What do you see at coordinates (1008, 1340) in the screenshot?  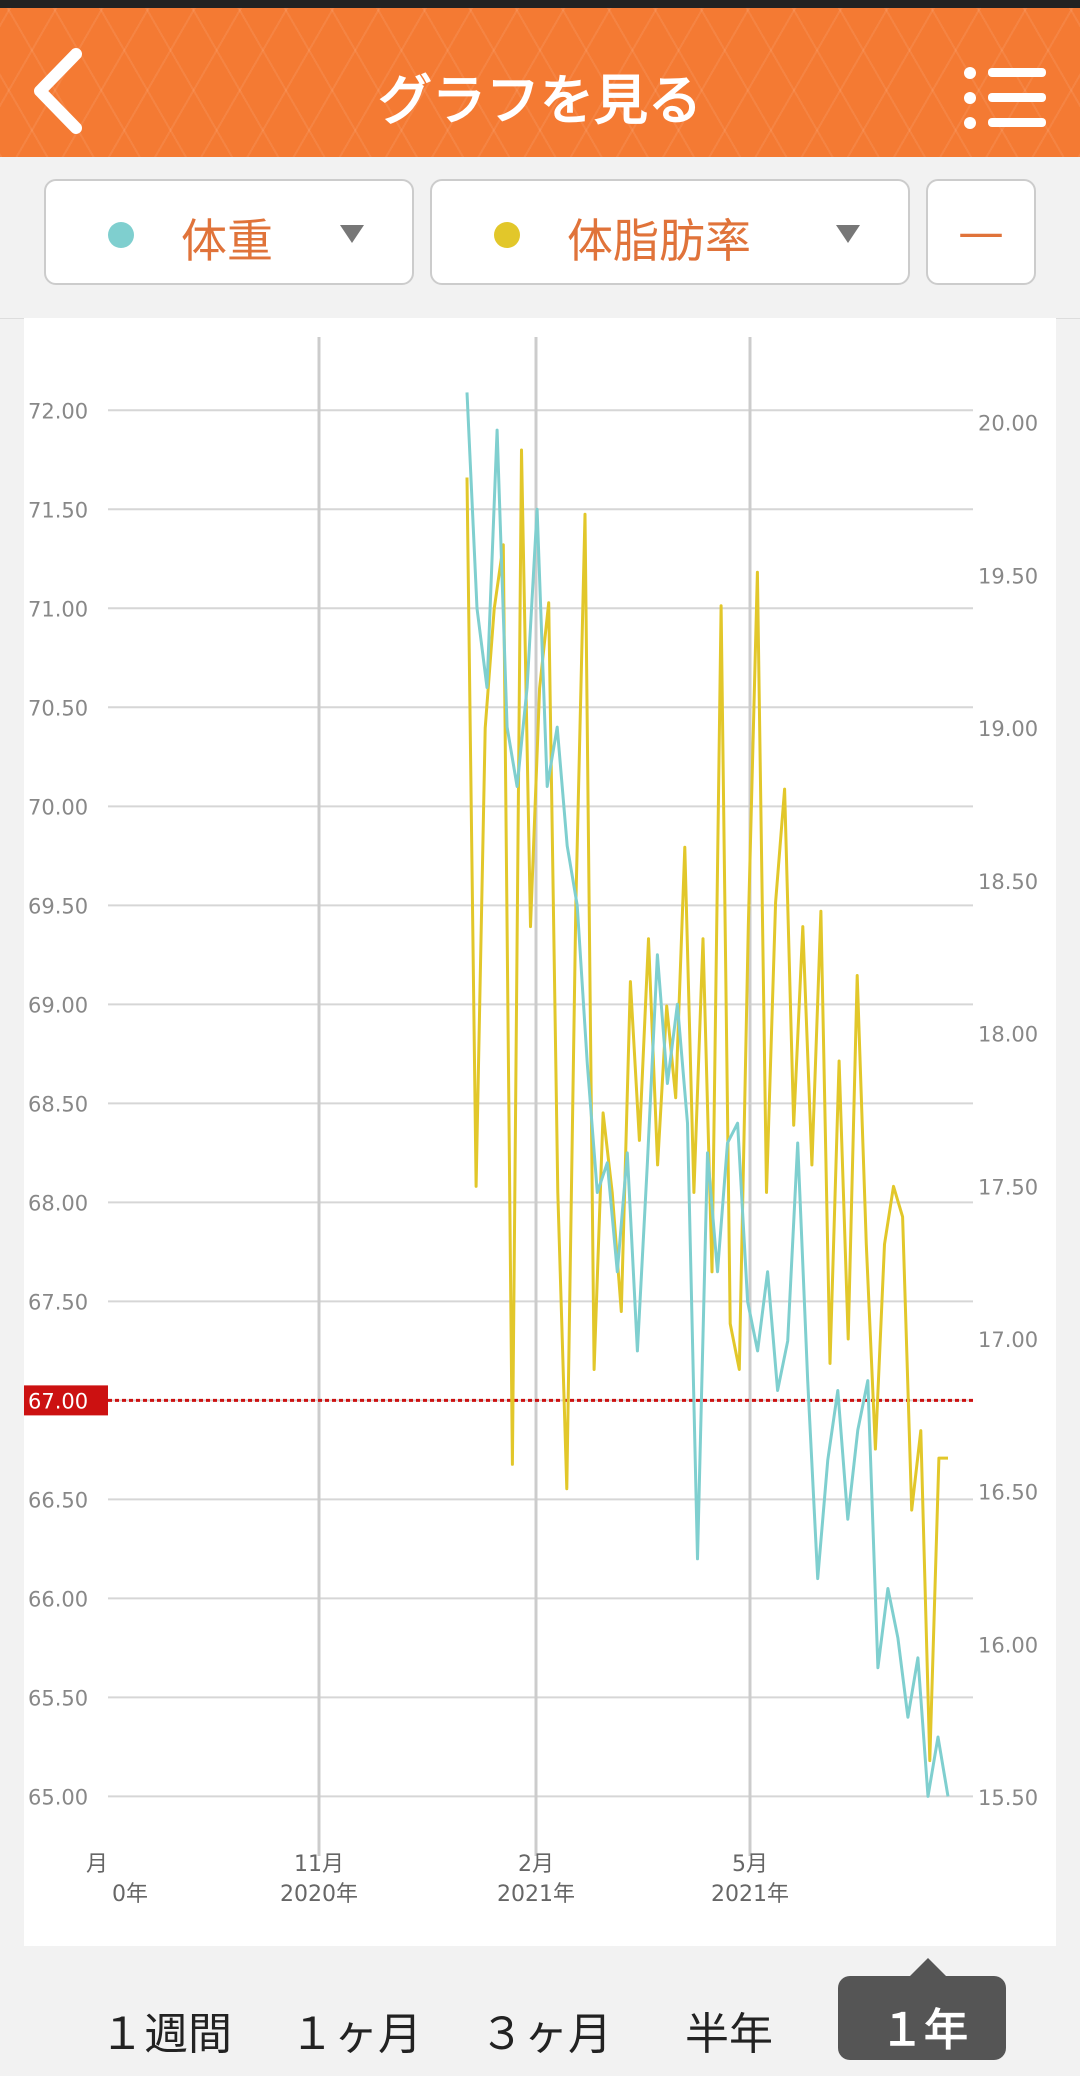 I see `y2-tick-label: 17.00` at bounding box center [1008, 1340].